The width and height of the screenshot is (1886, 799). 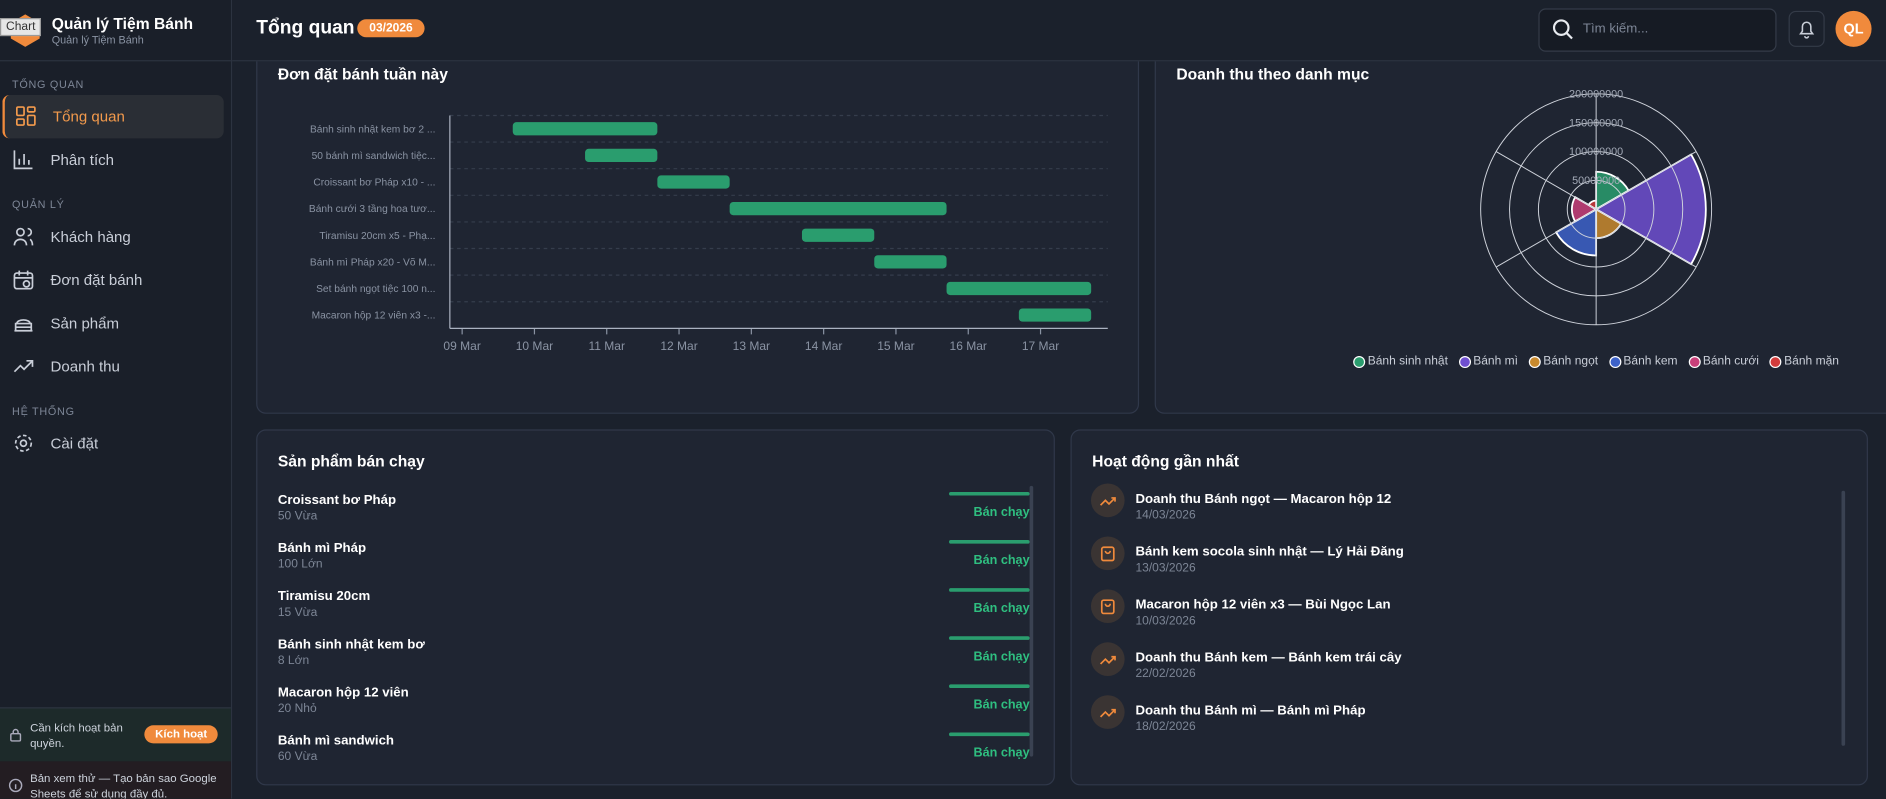 I want to click on legend-item: Bánh kem, so click(x=1643, y=361).